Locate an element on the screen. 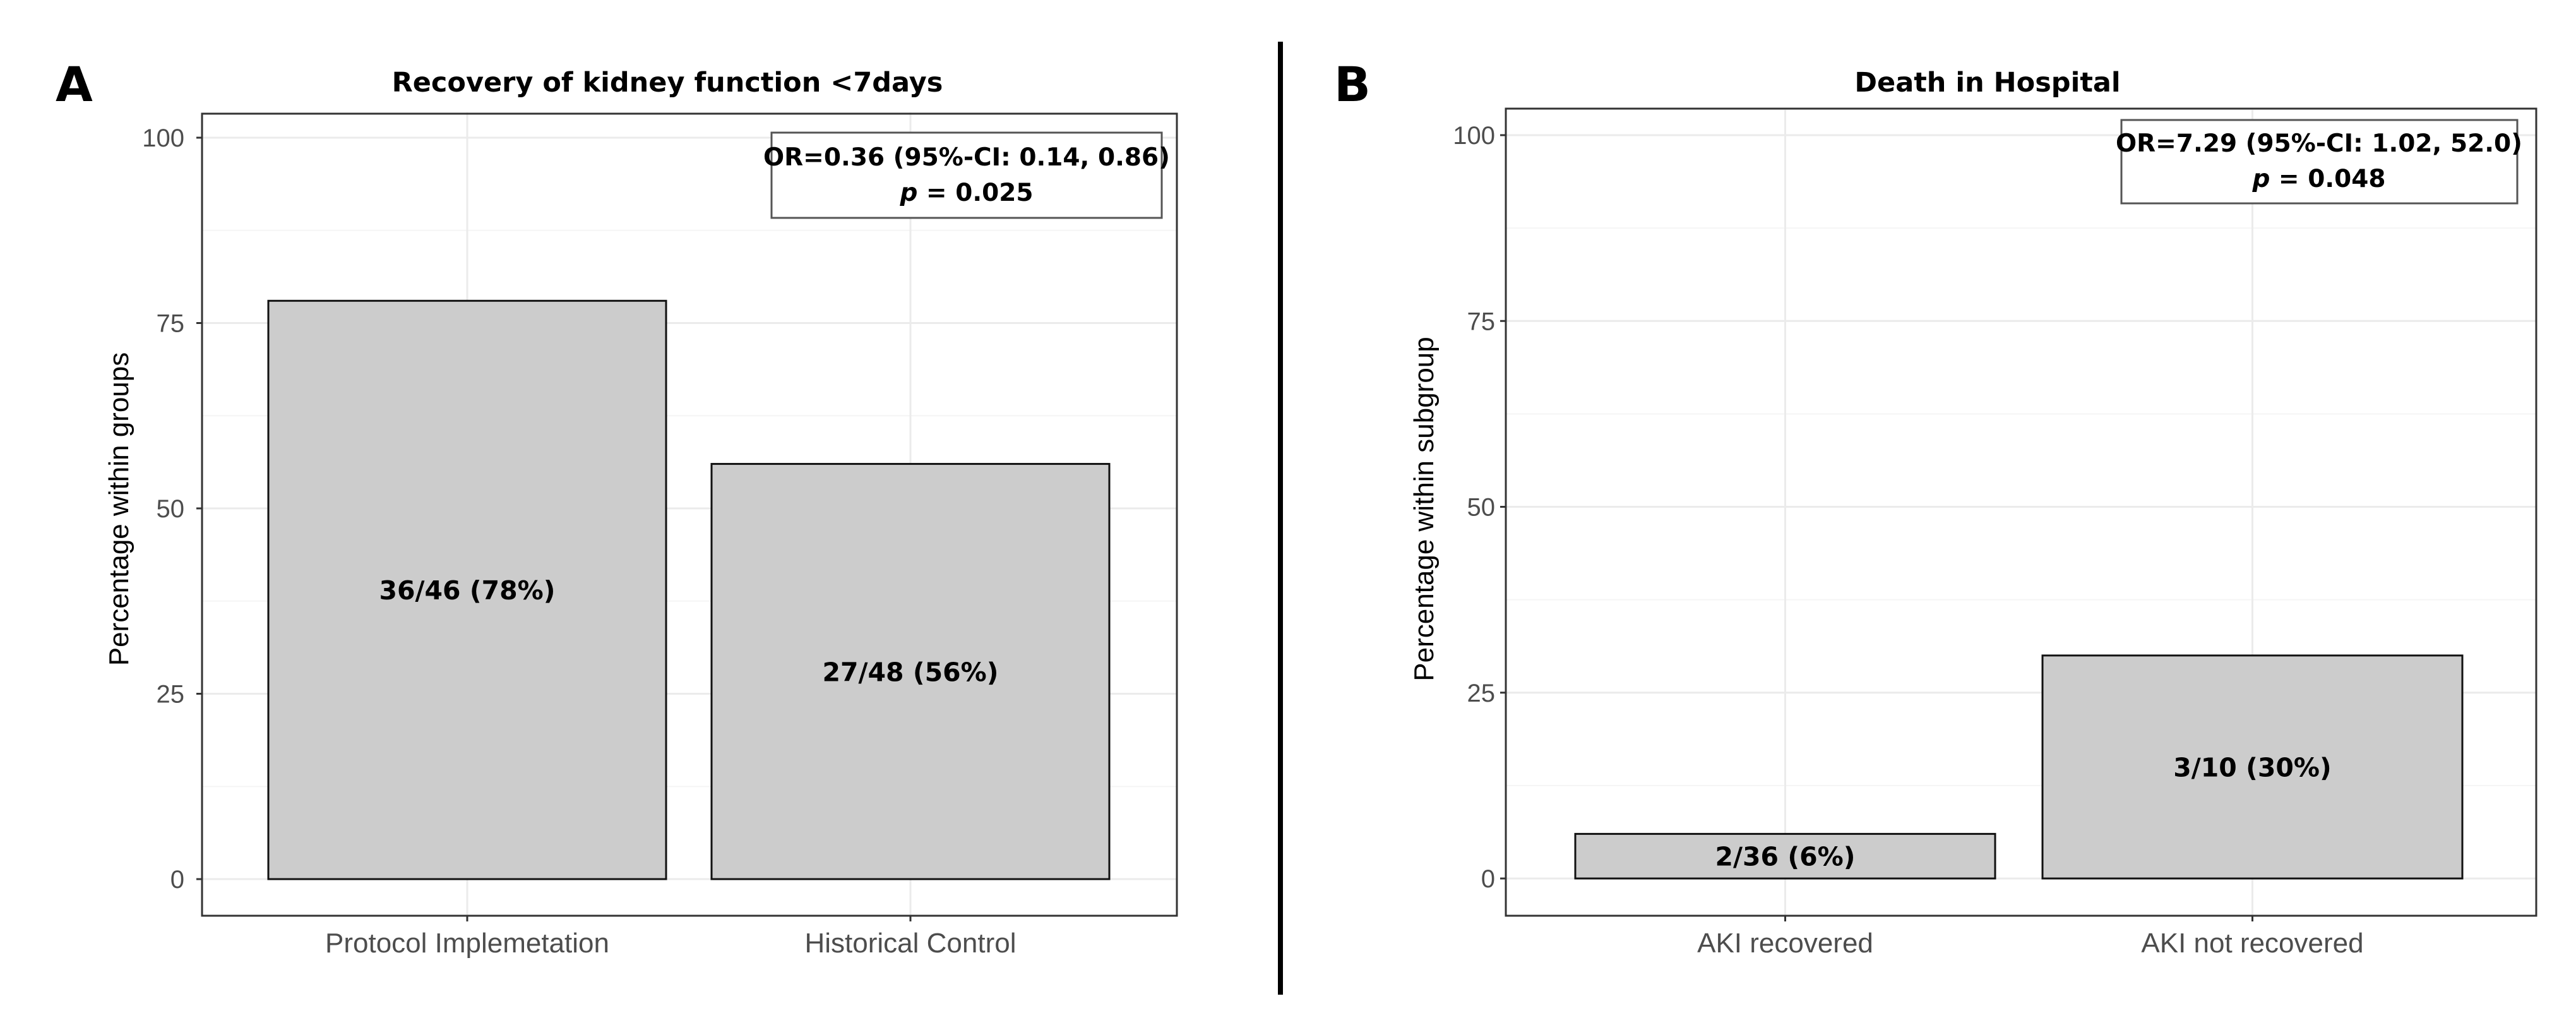  panel-a-annotation-box is located at coordinates (966, 175).